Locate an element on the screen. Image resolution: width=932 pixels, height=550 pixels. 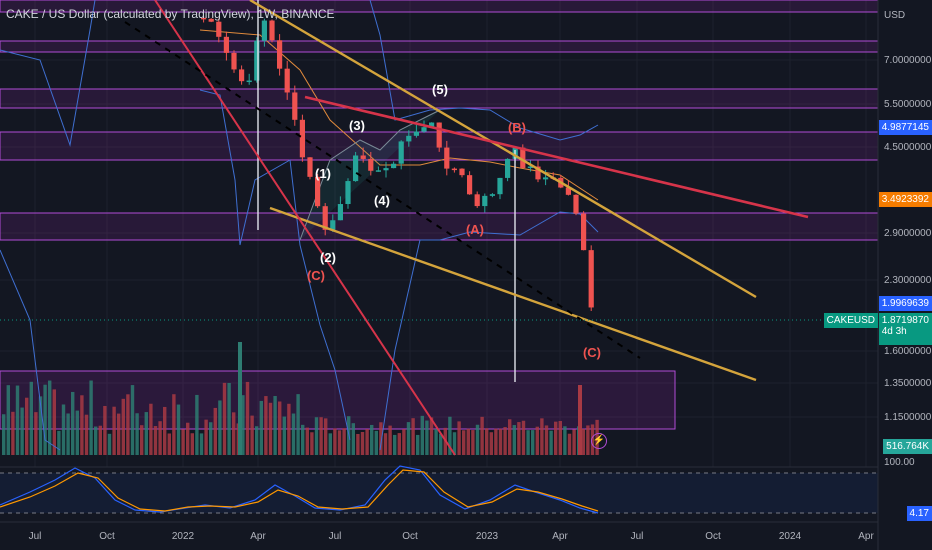
upper-band-badge: 4.9877145 is located at coordinates (905, 127).